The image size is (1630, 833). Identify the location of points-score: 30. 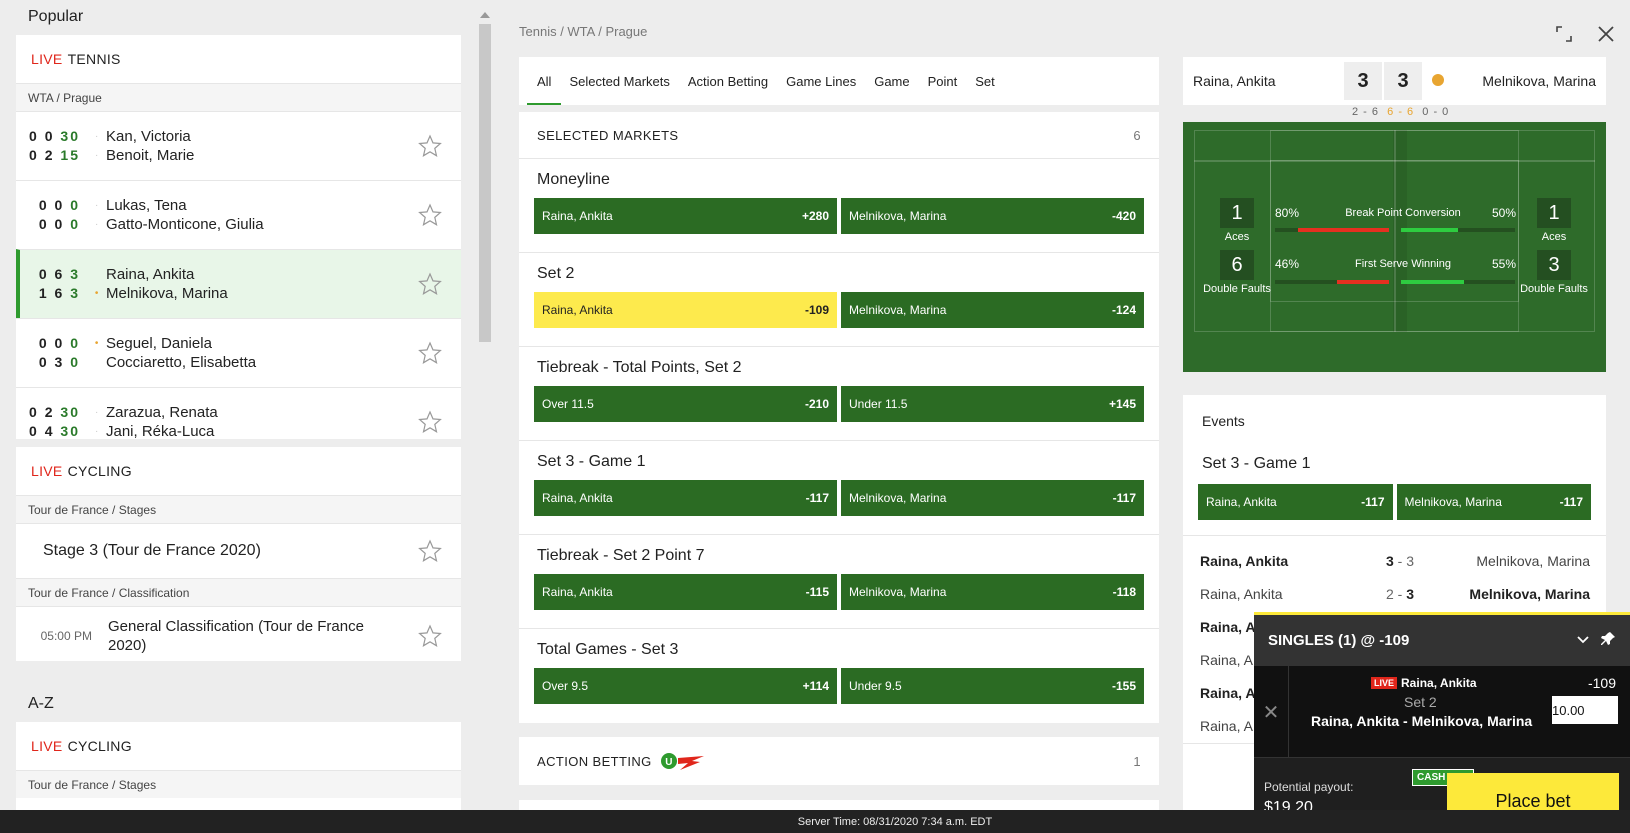
(70, 412).